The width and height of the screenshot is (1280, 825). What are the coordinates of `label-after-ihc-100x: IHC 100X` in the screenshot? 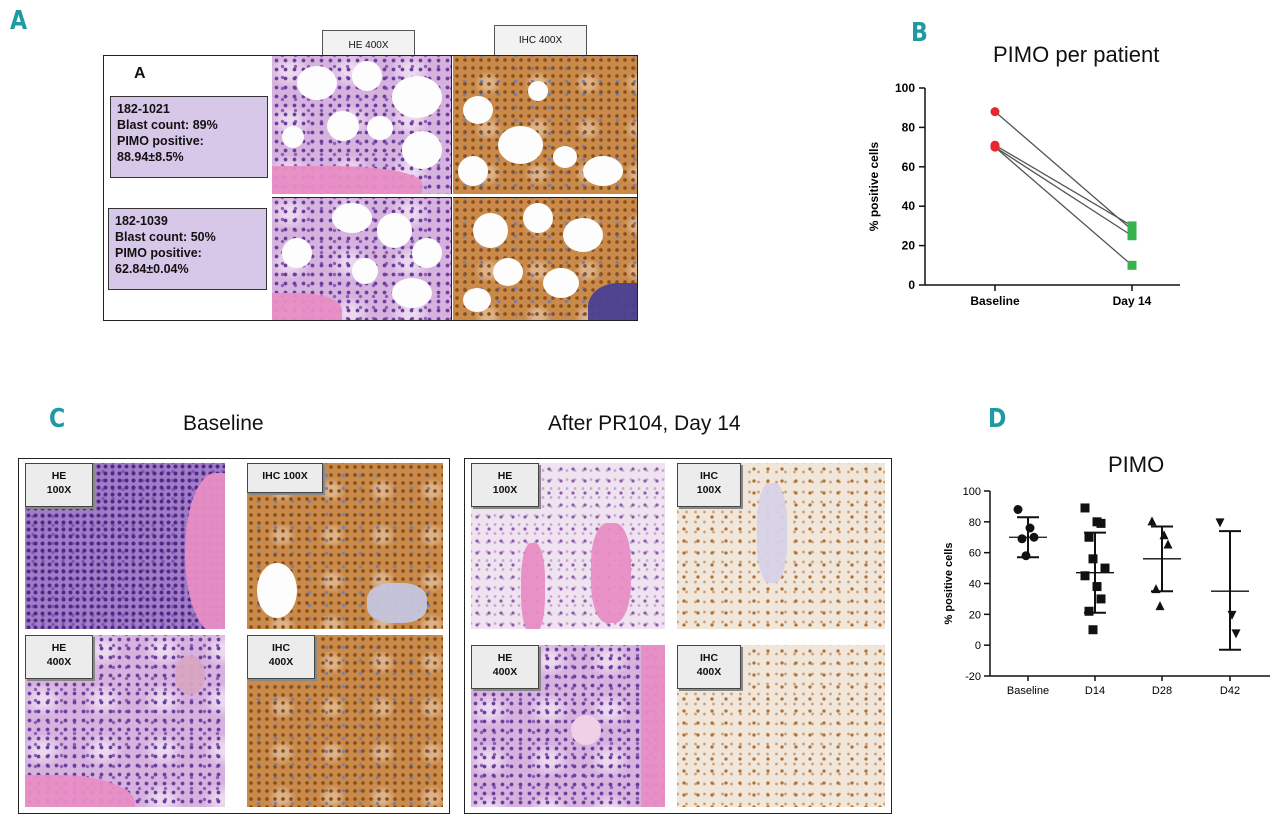 It's located at (709, 485).